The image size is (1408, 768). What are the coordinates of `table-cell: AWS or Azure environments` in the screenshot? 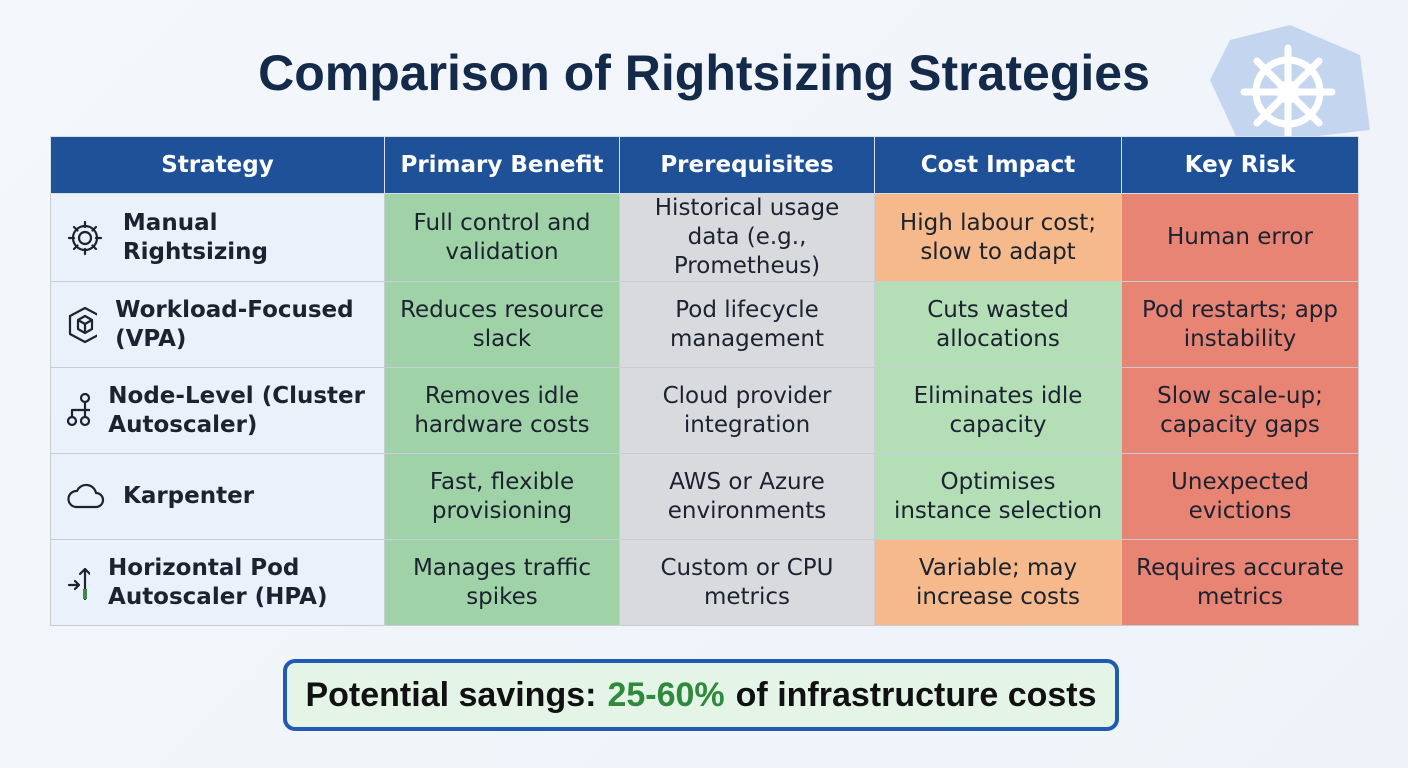 It's located at (747, 496).